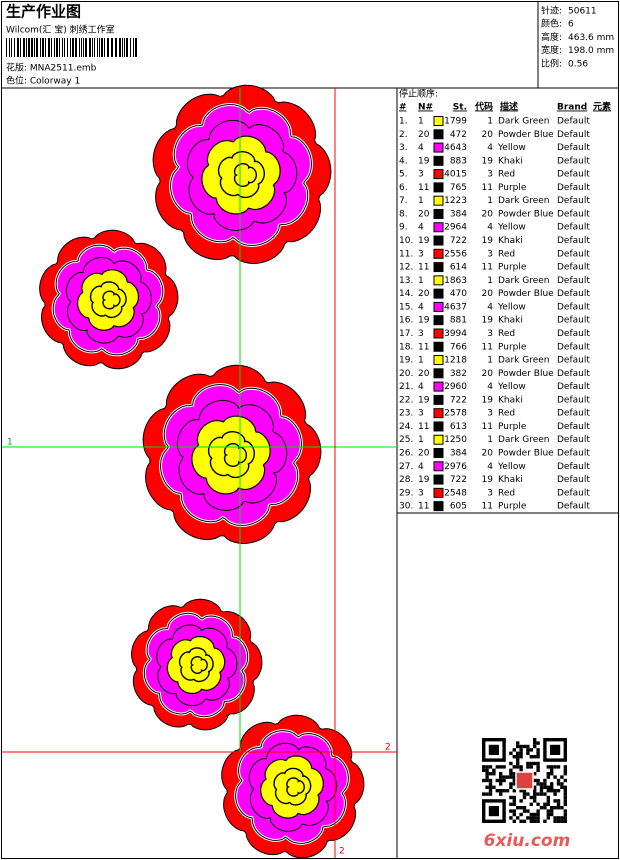 Image resolution: width=620 pixels, height=860 pixels. I want to click on row-number: 29., so click(406, 493).